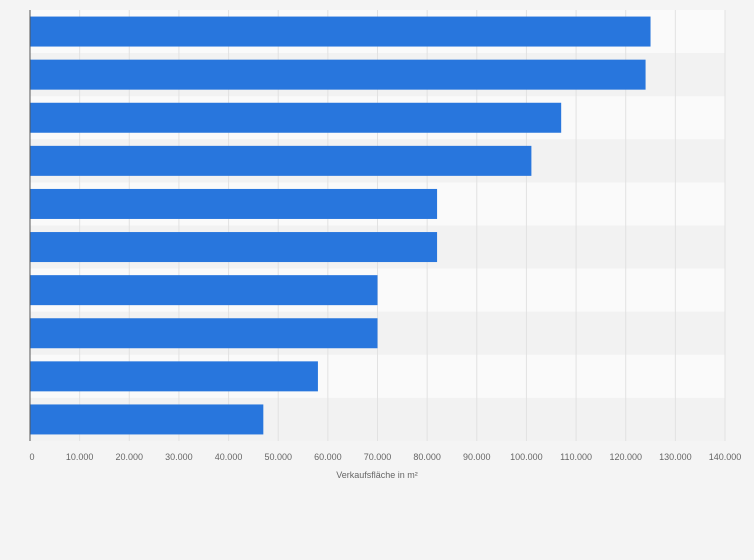 The image size is (754, 560). I want to click on x-tick-label: 130.000, so click(675, 457).